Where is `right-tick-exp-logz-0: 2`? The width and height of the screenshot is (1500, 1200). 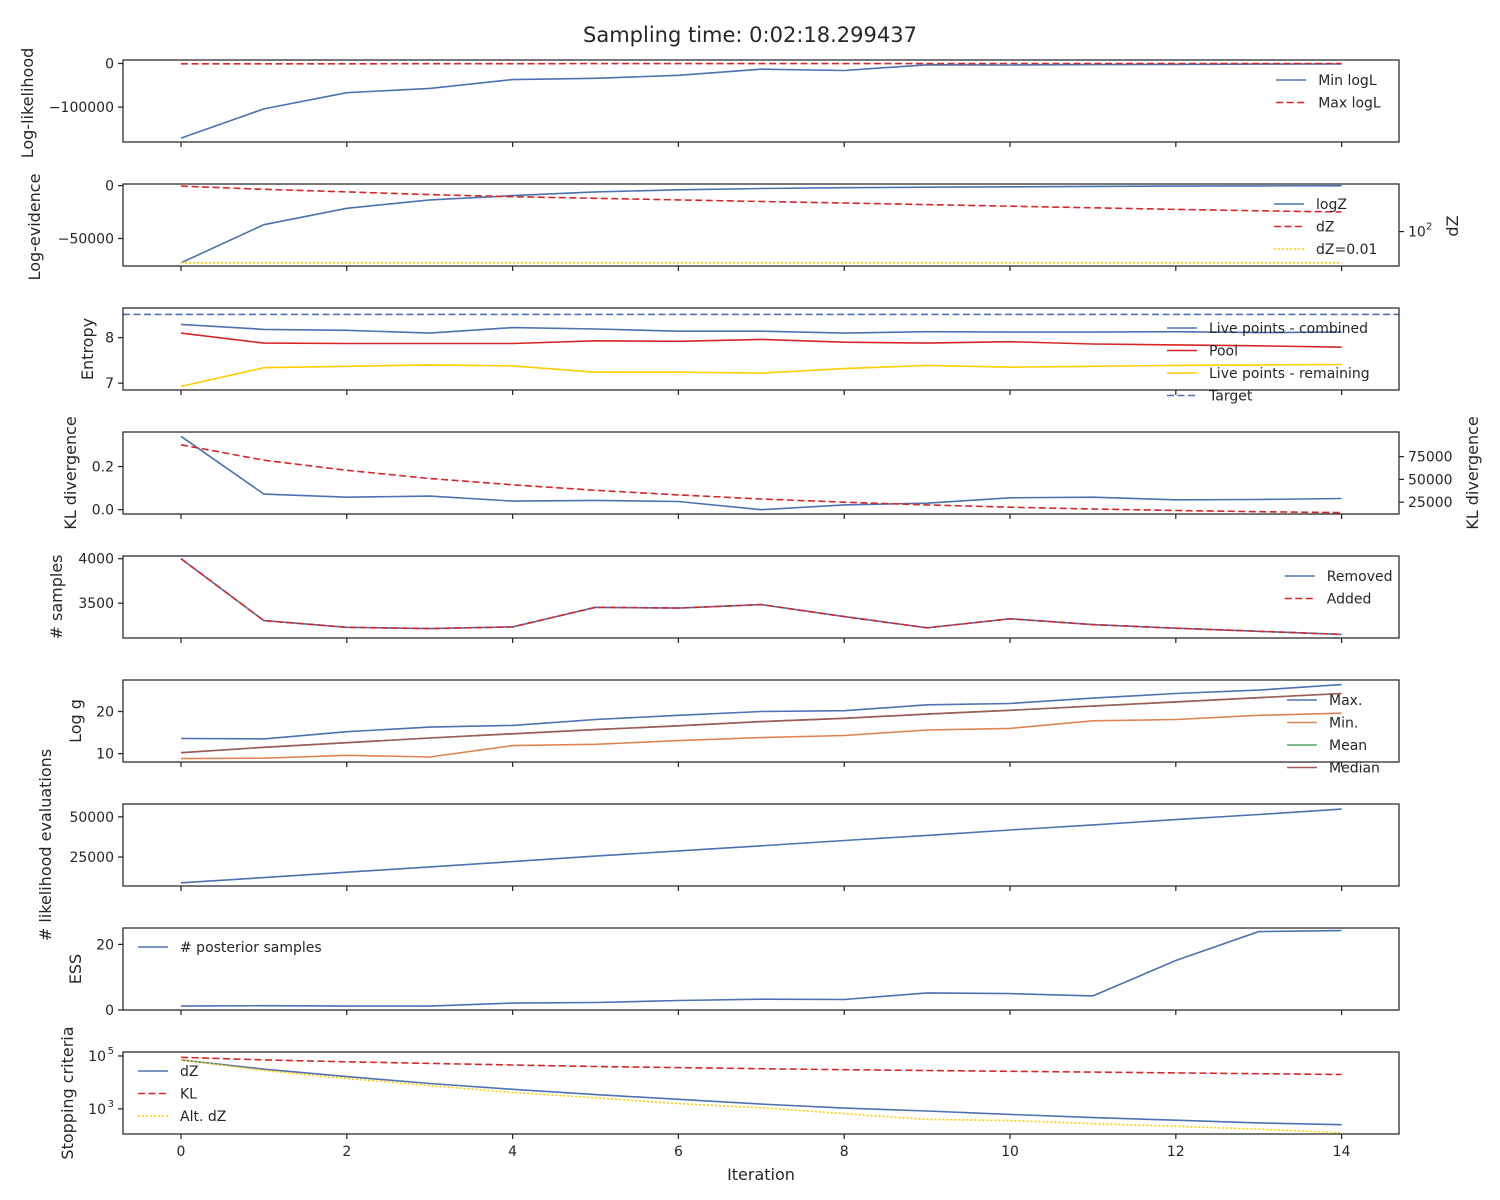 right-tick-exp-logz-0: 2 is located at coordinates (1429, 227).